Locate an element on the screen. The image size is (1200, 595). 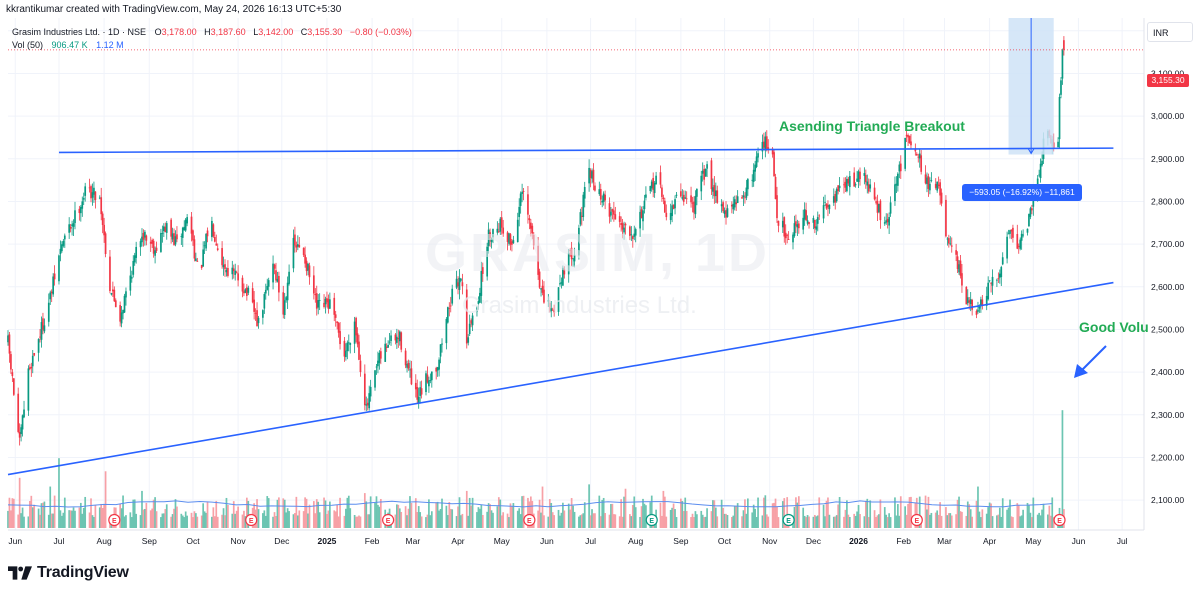
currency-selector: INR is located at coordinates (1170, 32).